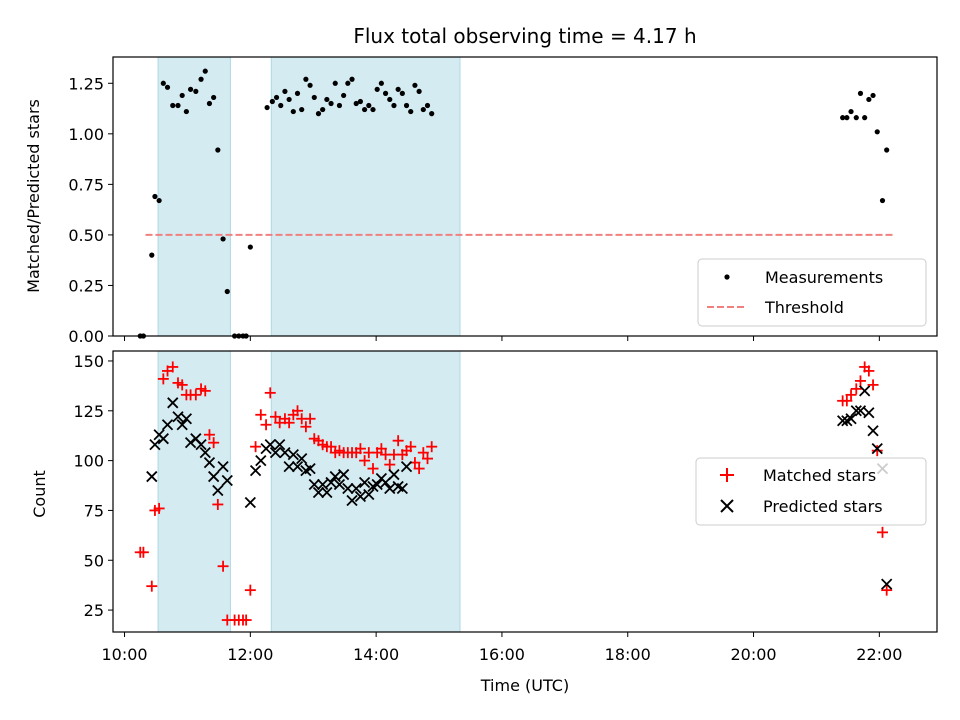  Describe the element at coordinates (753, 654) in the screenshot. I see `x-tick-label: 20:00` at that location.